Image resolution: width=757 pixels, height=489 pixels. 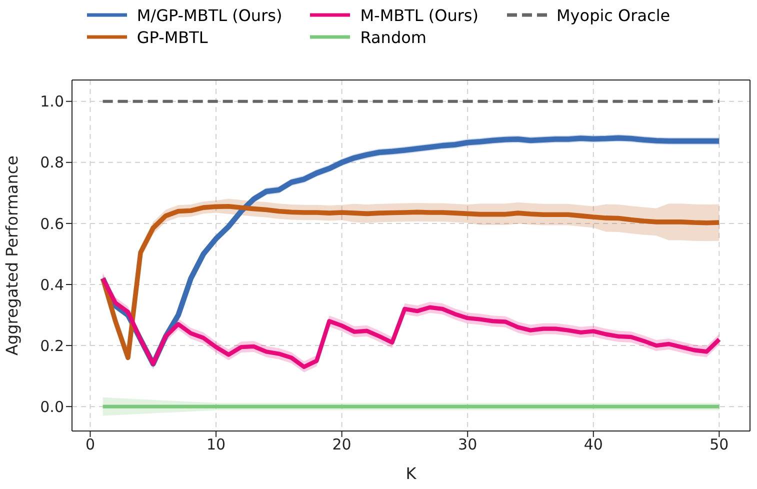 What do you see at coordinates (216, 445) in the screenshot?
I see `x-tick-label: 10` at bounding box center [216, 445].